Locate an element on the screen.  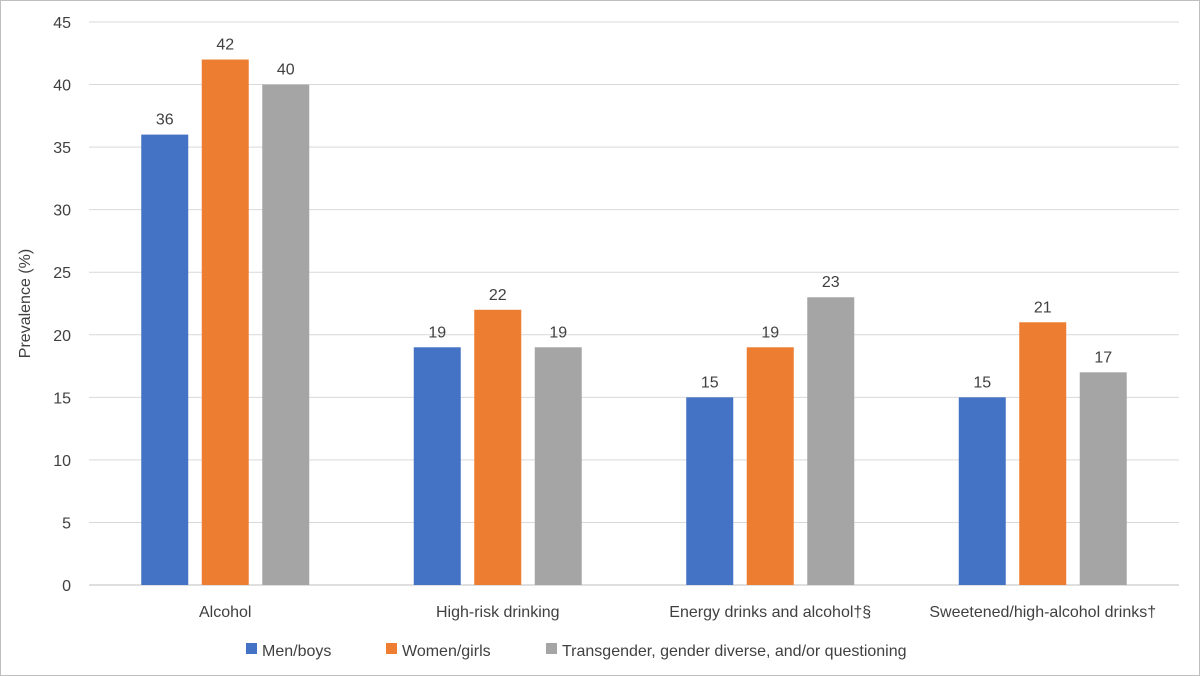
y-tick-label: 0 is located at coordinates (66, 586).